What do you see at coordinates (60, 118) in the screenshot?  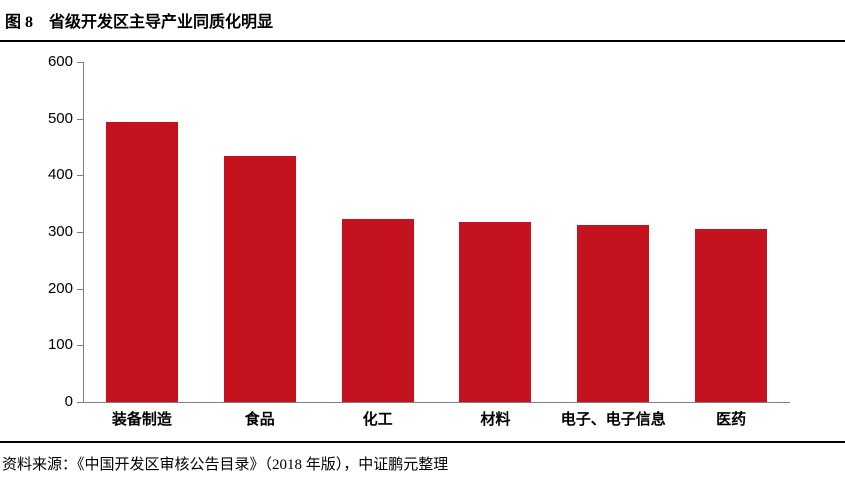 I see `y-axis-tick-label: 500` at bounding box center [60, 118].